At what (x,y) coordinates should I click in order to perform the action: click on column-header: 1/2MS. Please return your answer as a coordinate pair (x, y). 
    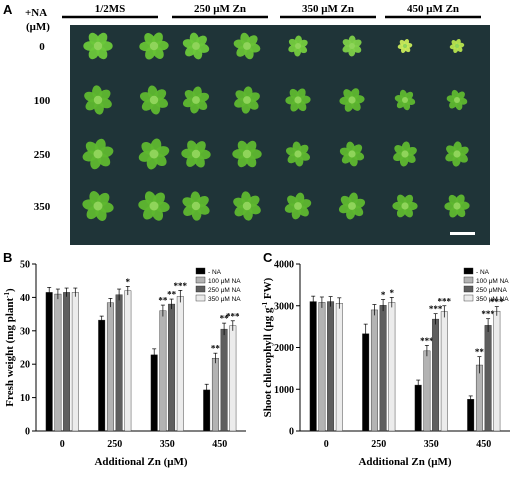
    Looking at the image, I should click on (110, 9).